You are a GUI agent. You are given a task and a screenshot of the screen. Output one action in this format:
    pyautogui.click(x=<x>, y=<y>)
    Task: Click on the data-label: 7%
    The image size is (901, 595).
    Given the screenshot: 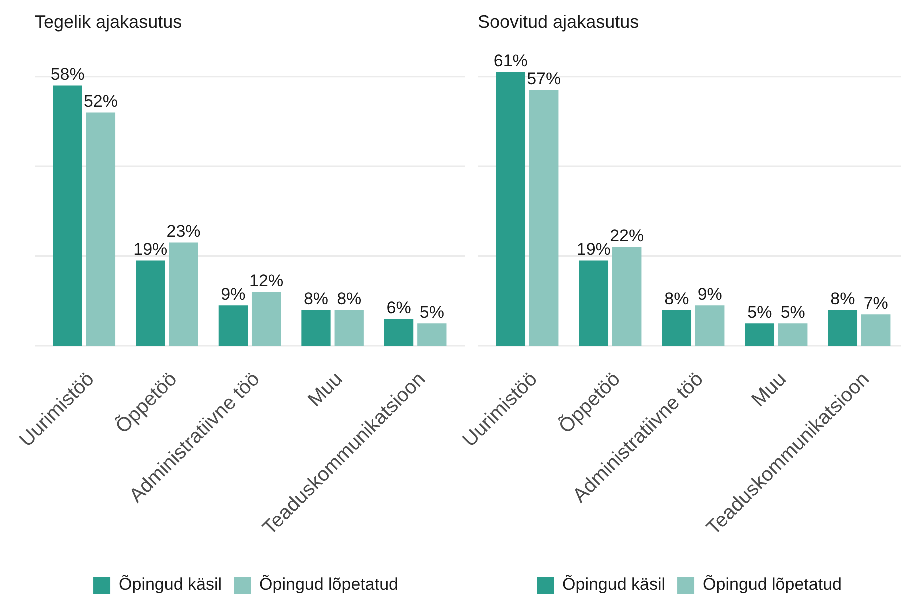 What is the action you would take?
    pyautogui.click(x=876, y=303)
    